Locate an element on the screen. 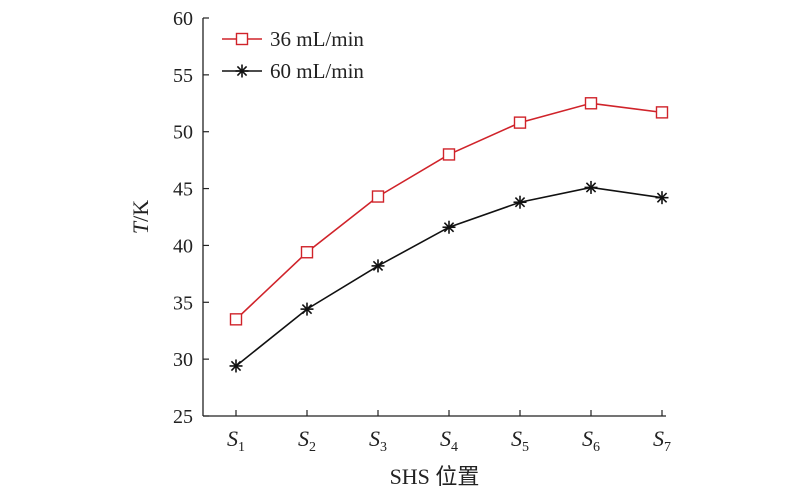 The image size is (800, 497). y-tick-label-40: 40 is located at coordinates (183, 246).